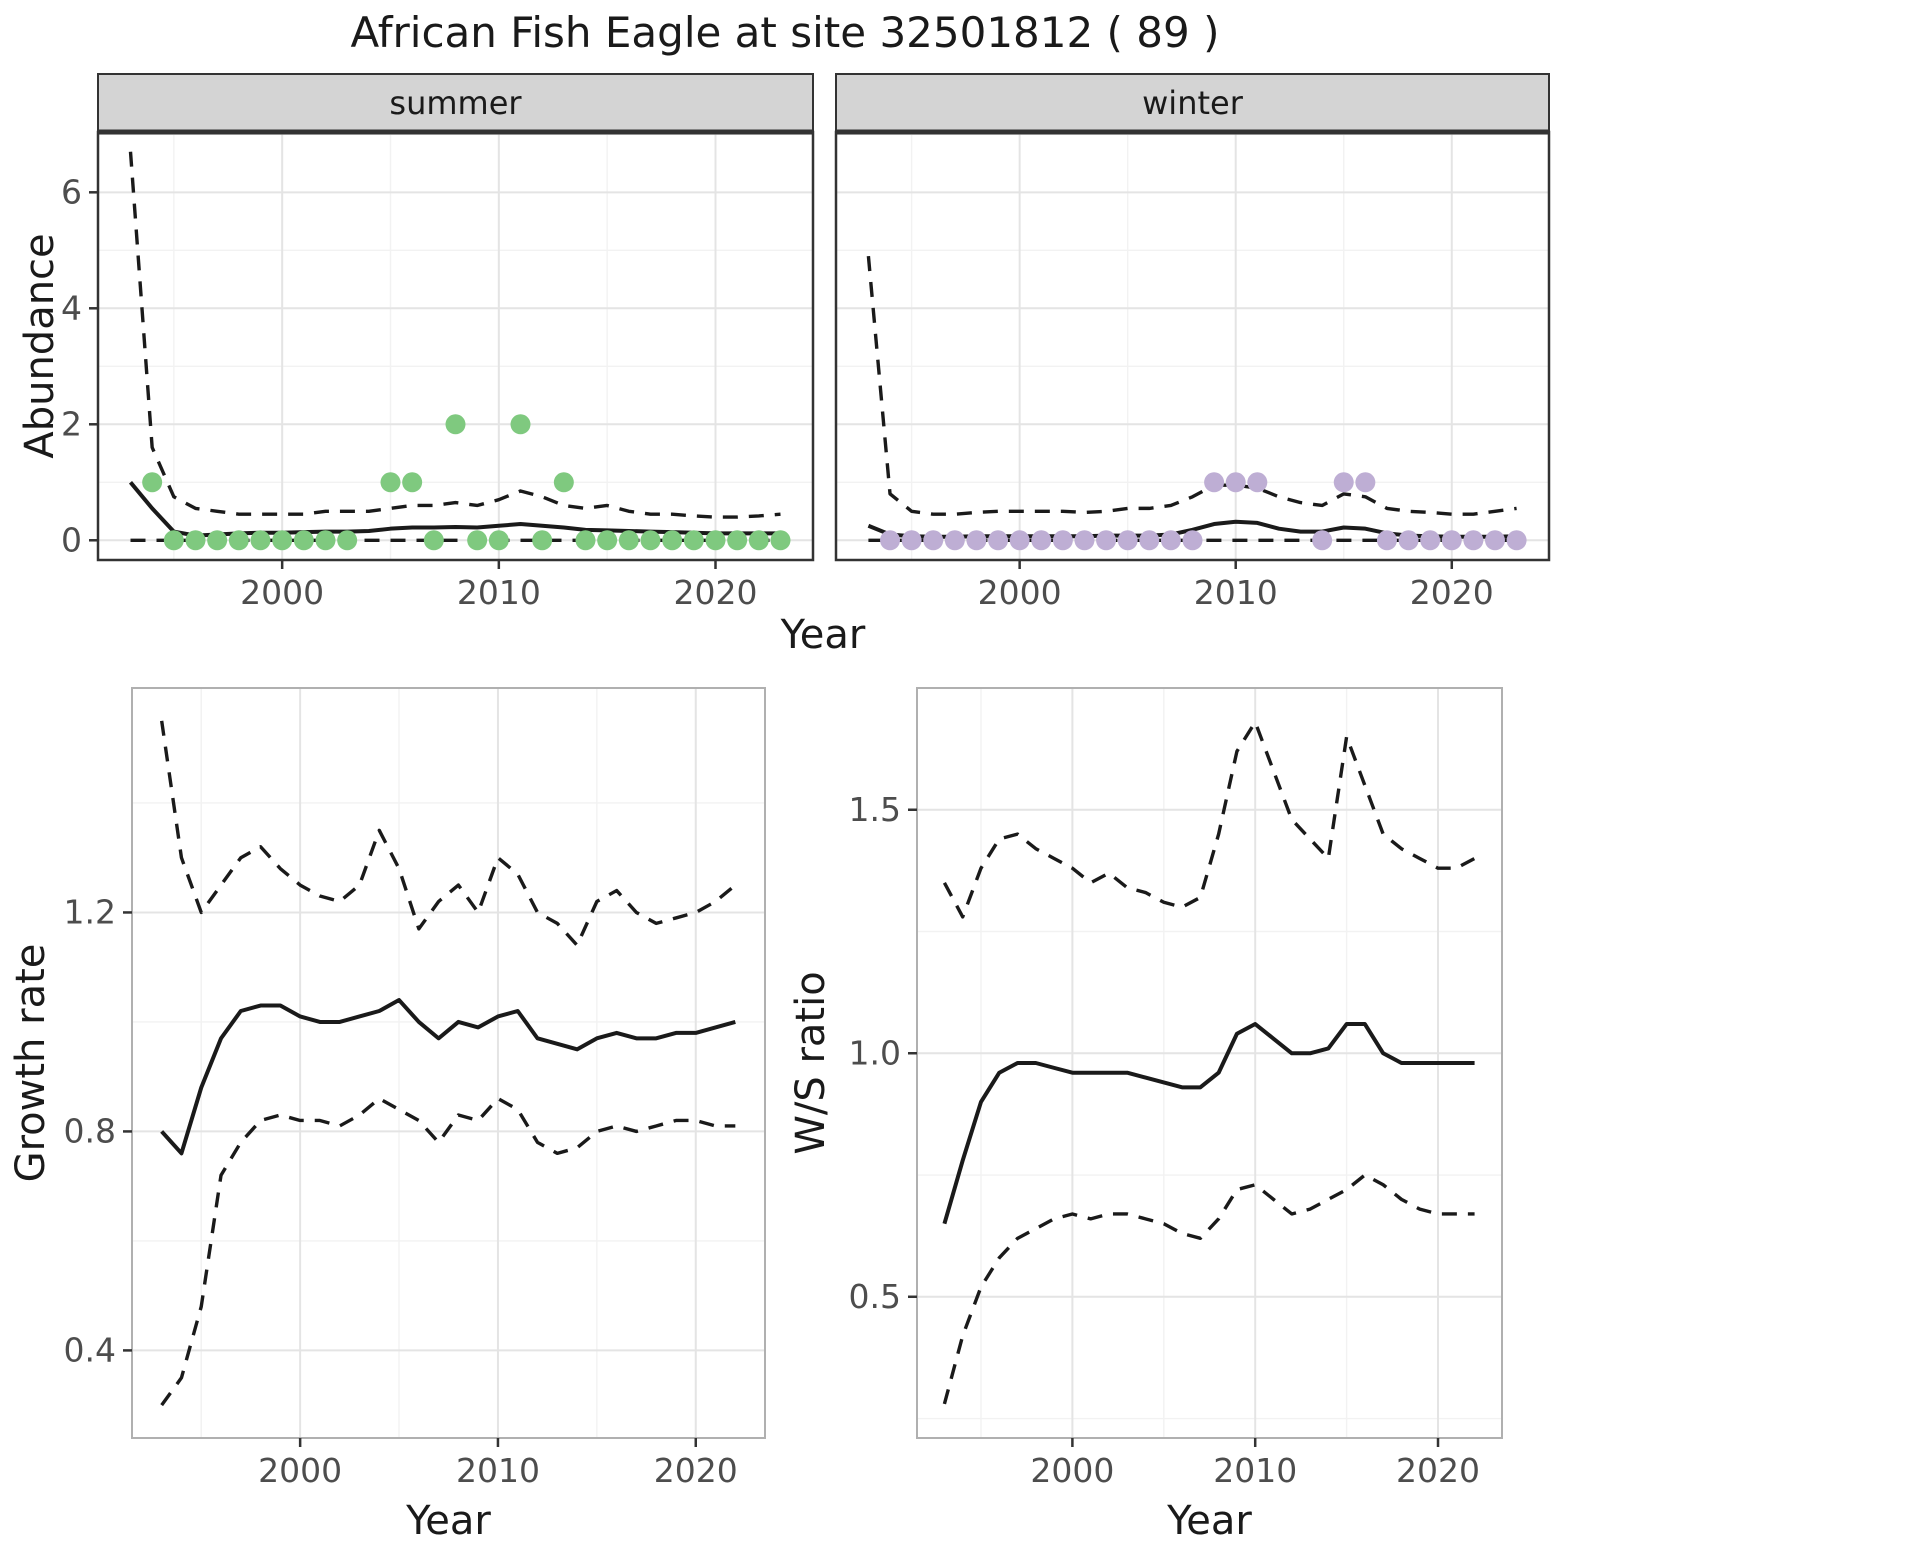 The width and height of the screenshot is (1920, 1560). I want to click on svg-text: 2, so click(71, 423).